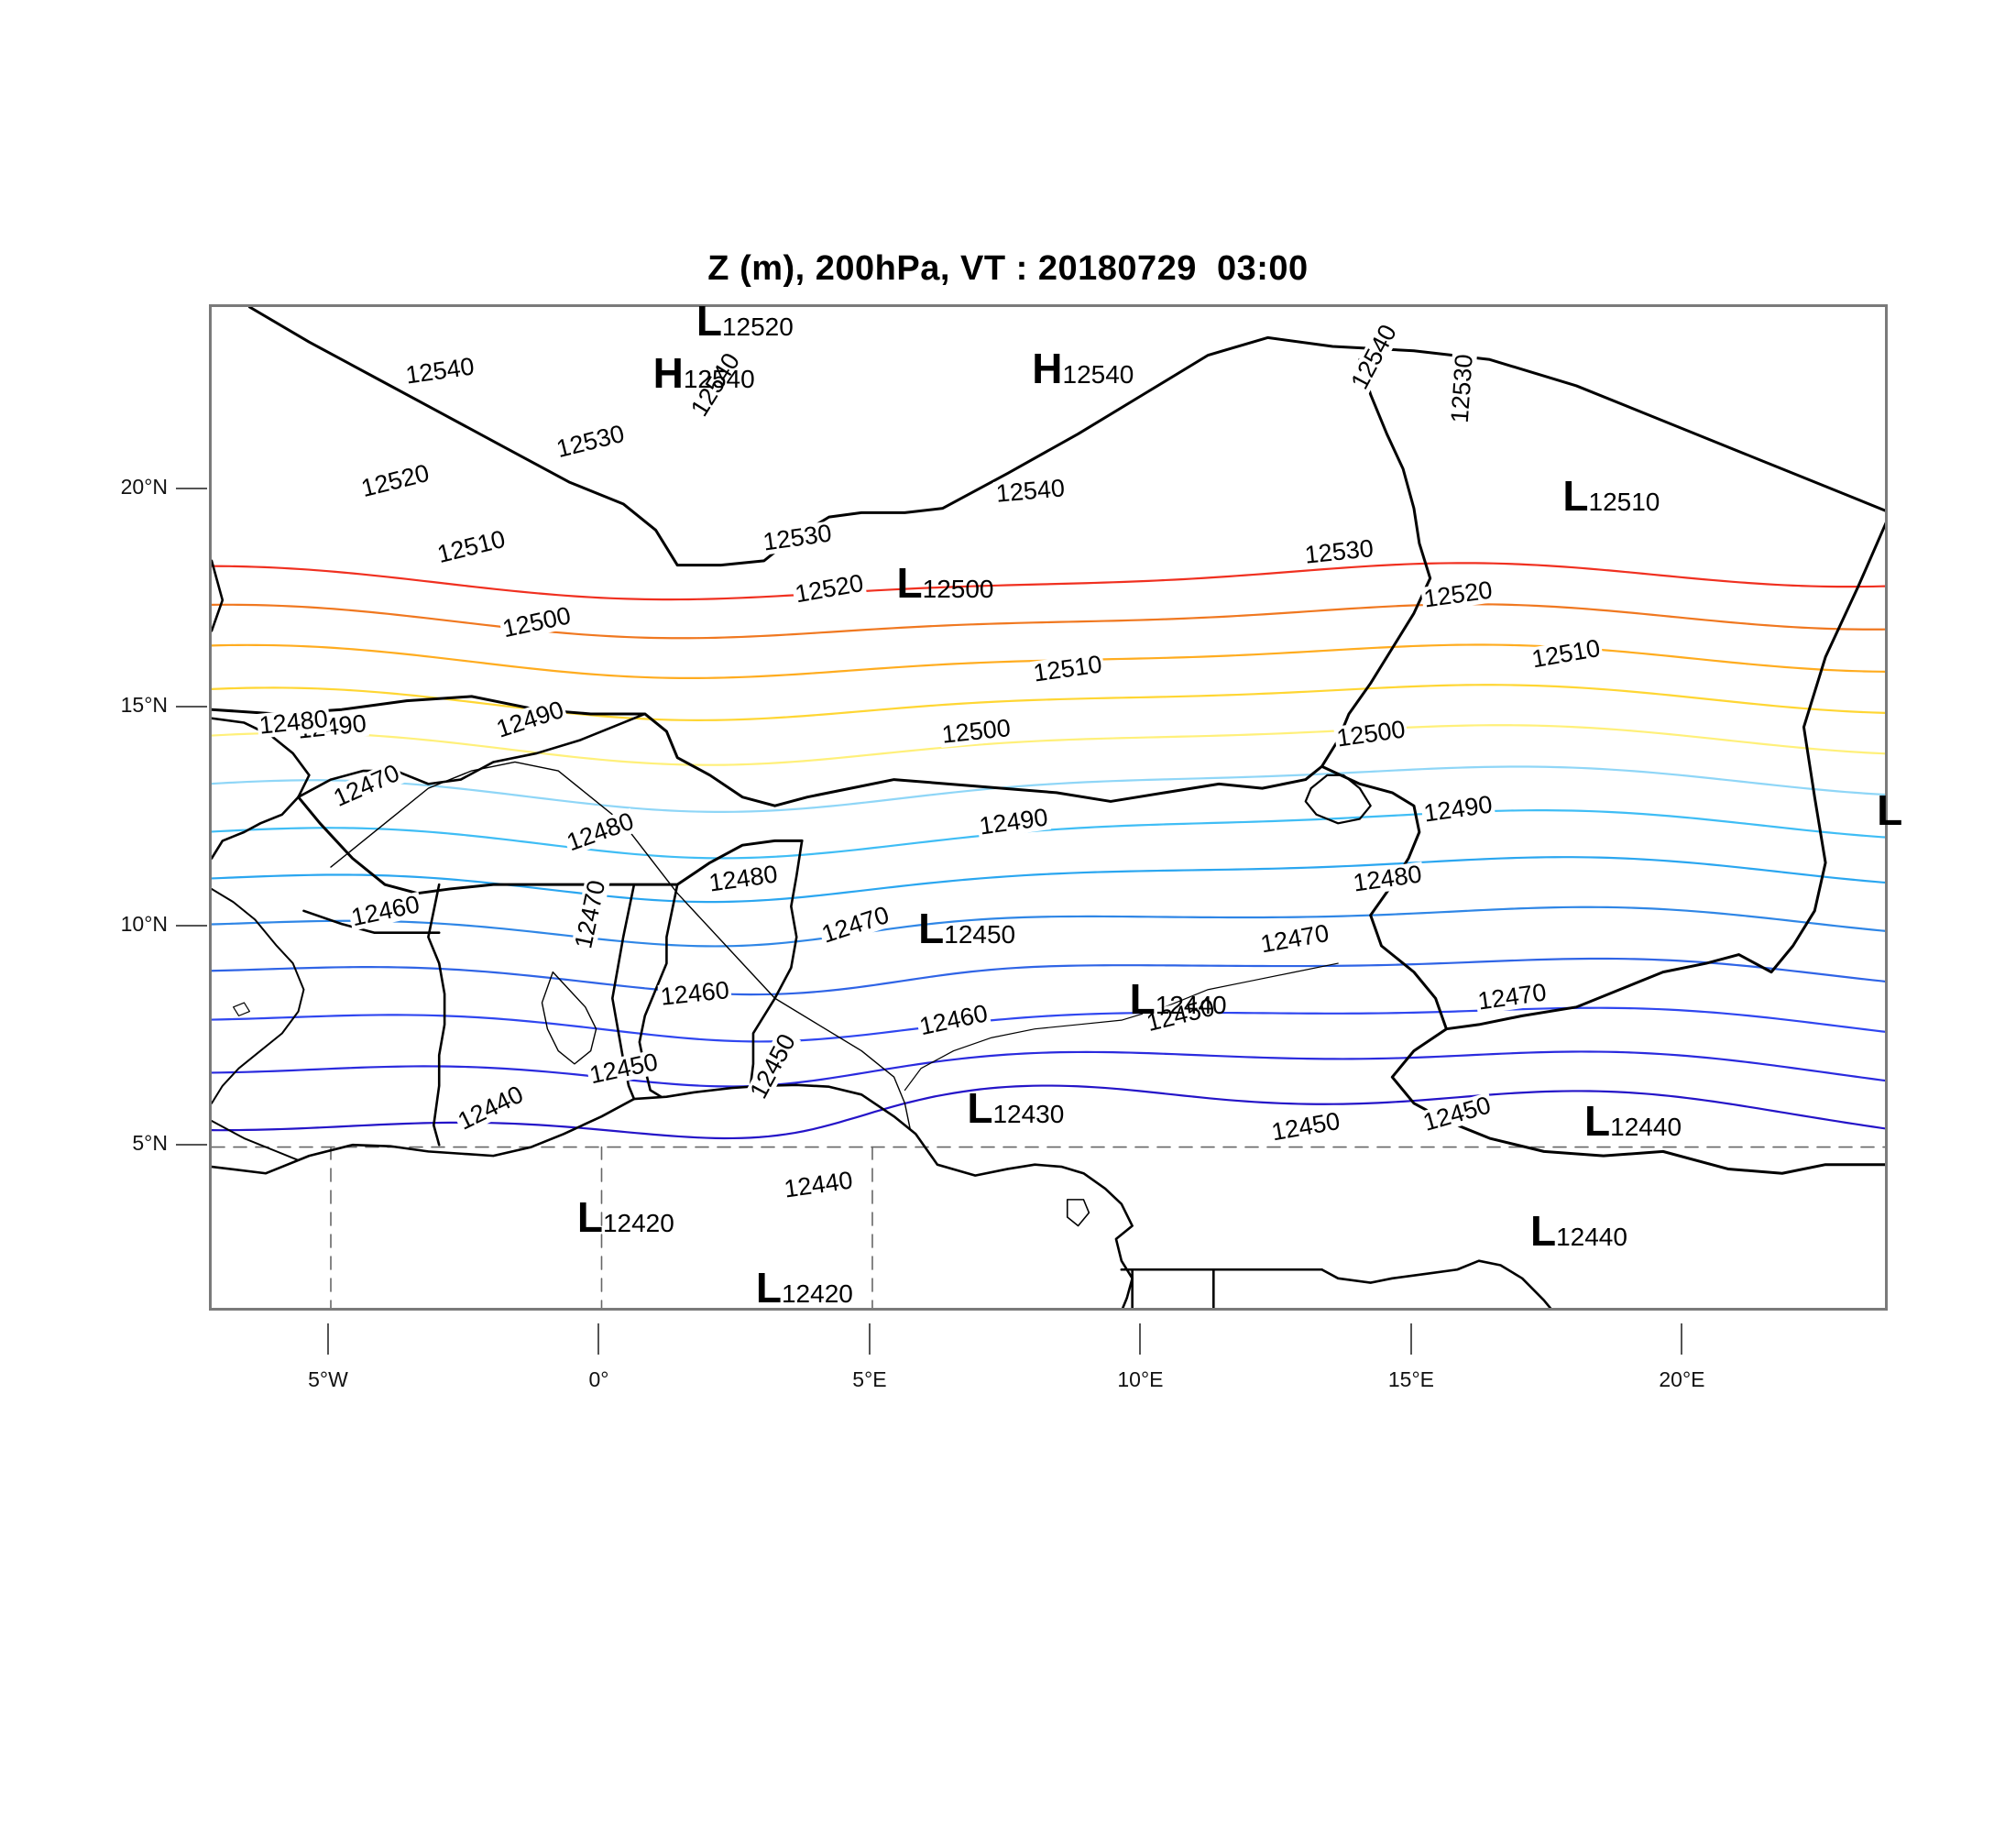 This screenshot has height=1833, width=2016. I want to click on x-tick-label: 5°W, so click(328, 1379).